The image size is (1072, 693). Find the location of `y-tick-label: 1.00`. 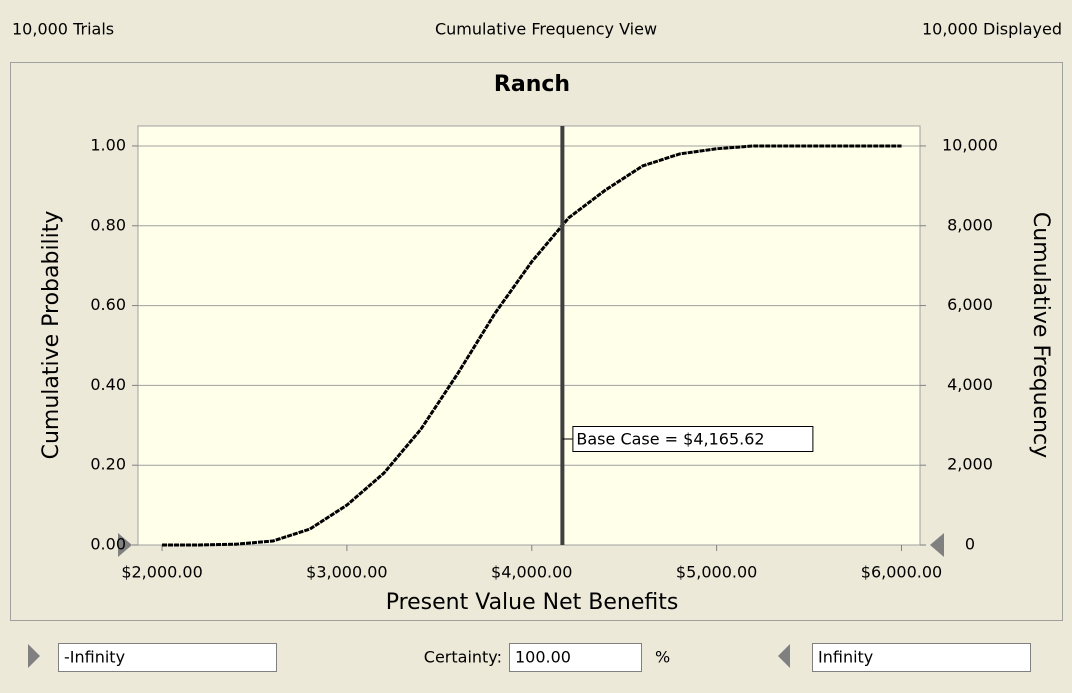

y-tick-label: 1.00 is located at coordinates (108, 144).